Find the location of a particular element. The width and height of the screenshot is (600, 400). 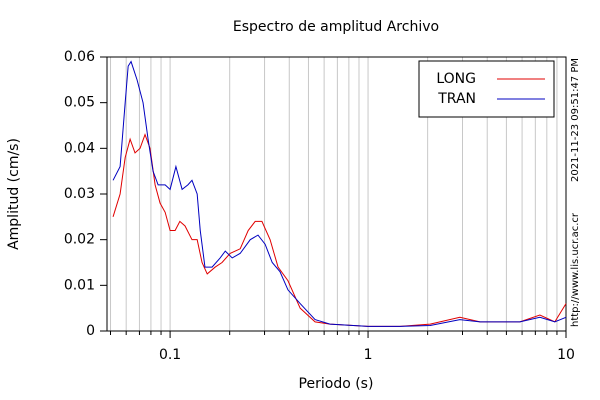

legend-box is located at coordinates (486, 89).